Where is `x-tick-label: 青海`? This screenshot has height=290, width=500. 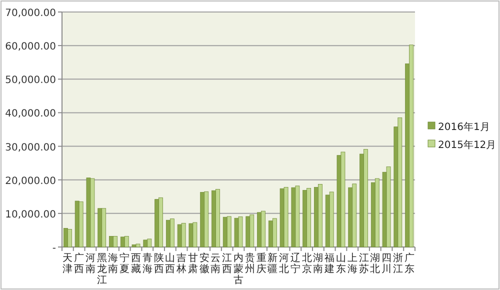 x-tick-label: 青海 is located at coordinates (147, 263).